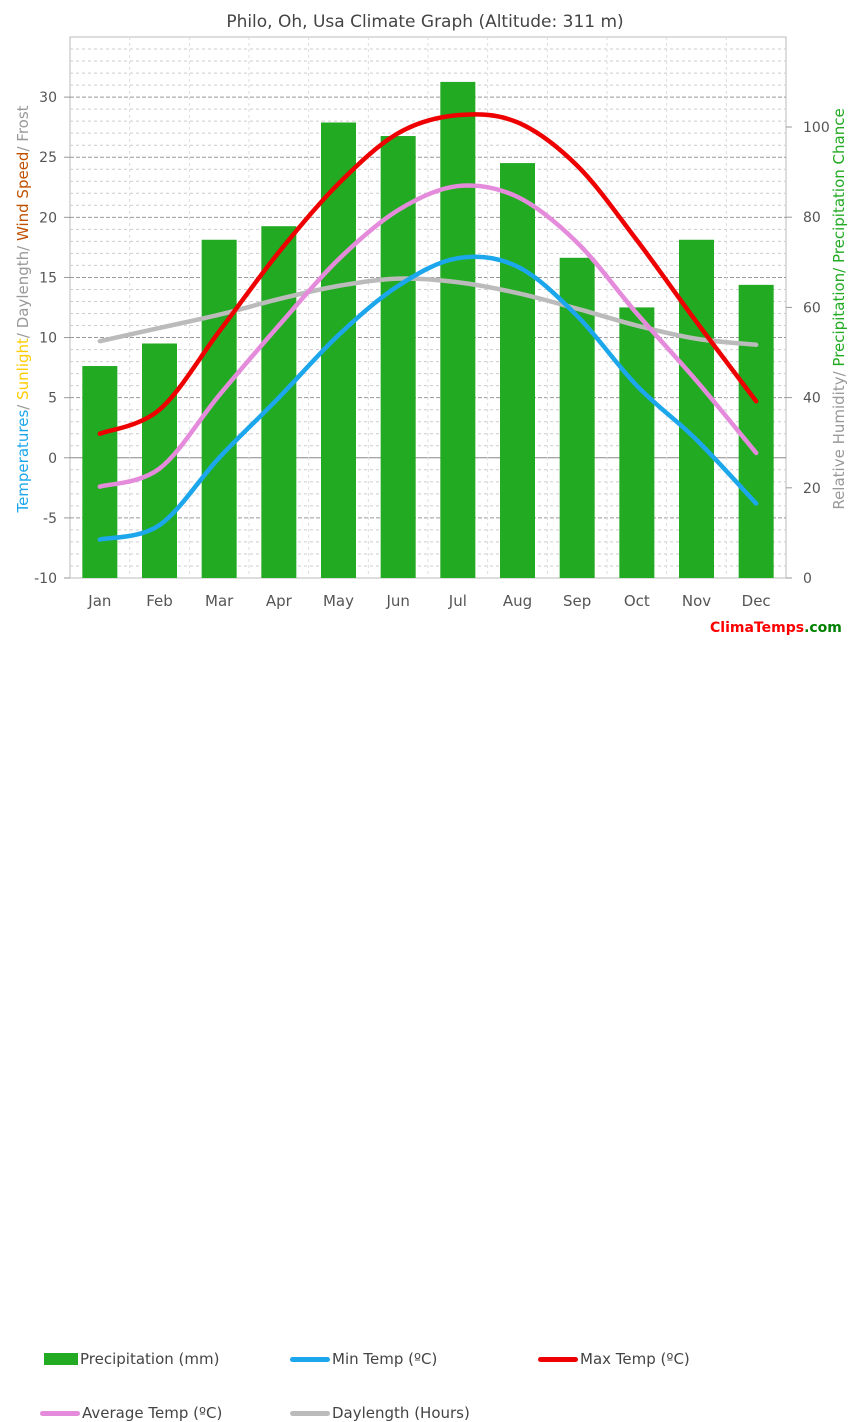 This screenshot has width=851, height=1422. I want to click on x-tick-label-dec: Dec, so click(756, 601).